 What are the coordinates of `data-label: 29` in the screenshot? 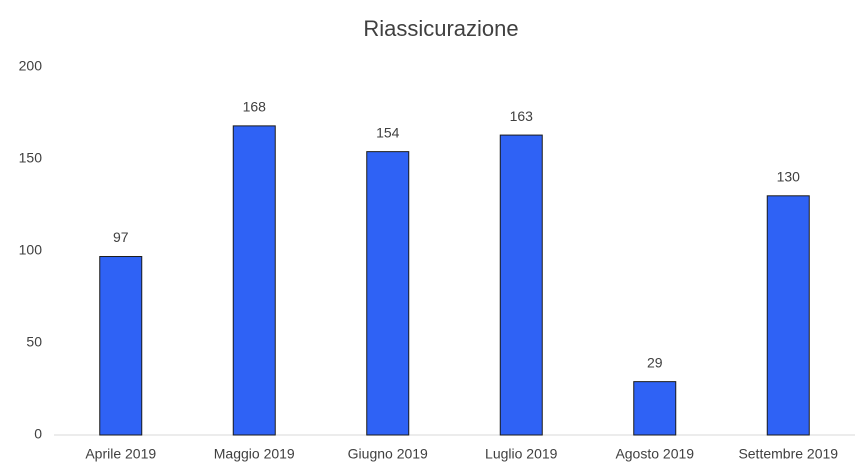 It's located at (655, 362).